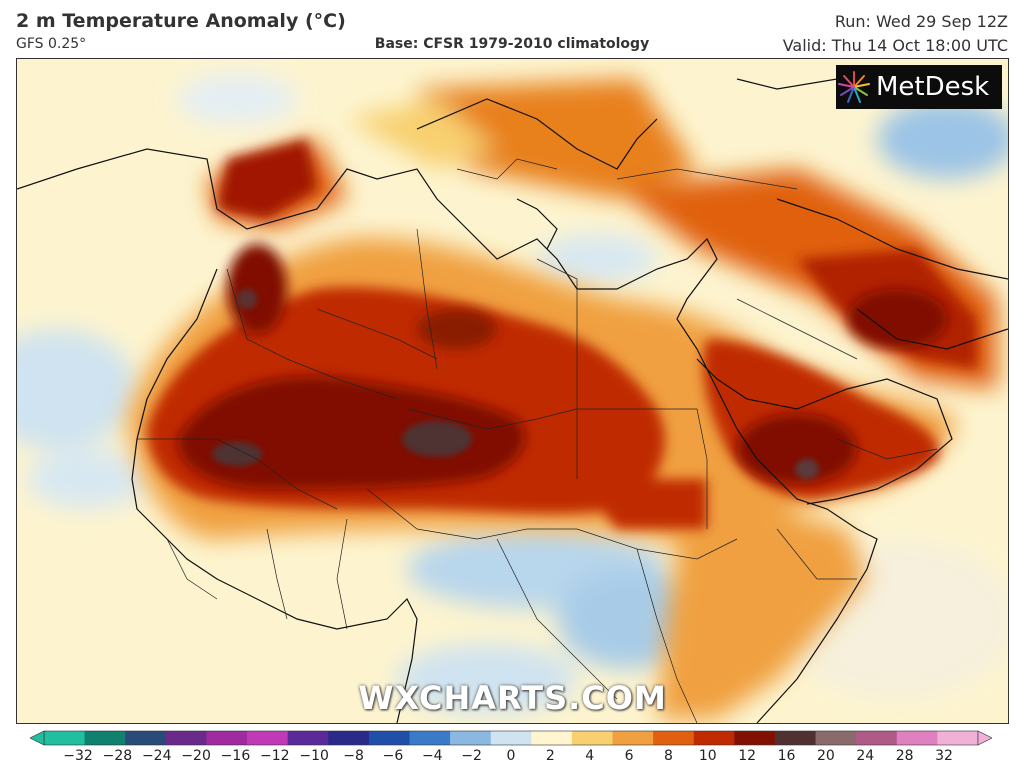 This screenshot has height=784, width=1024. I want to click on colorbar-tick-label: −12, so click(275, 756).